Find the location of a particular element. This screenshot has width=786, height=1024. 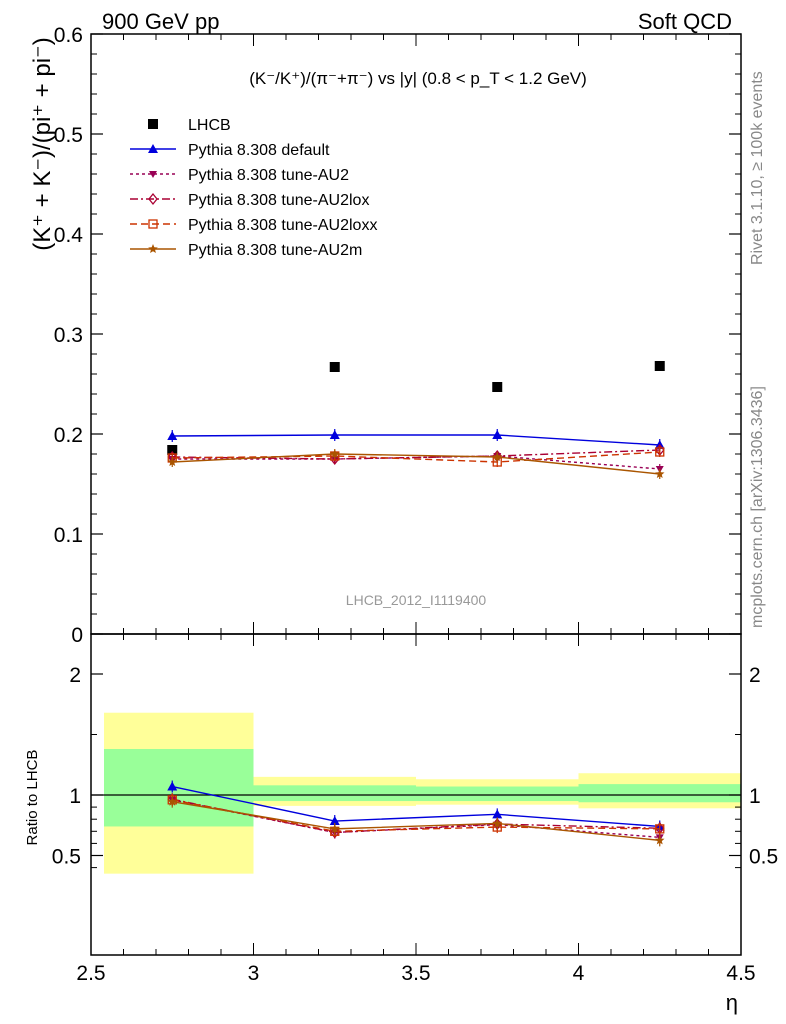

ratio-ylabel: Ratio to LHCB is located at coordinates (32, 798).